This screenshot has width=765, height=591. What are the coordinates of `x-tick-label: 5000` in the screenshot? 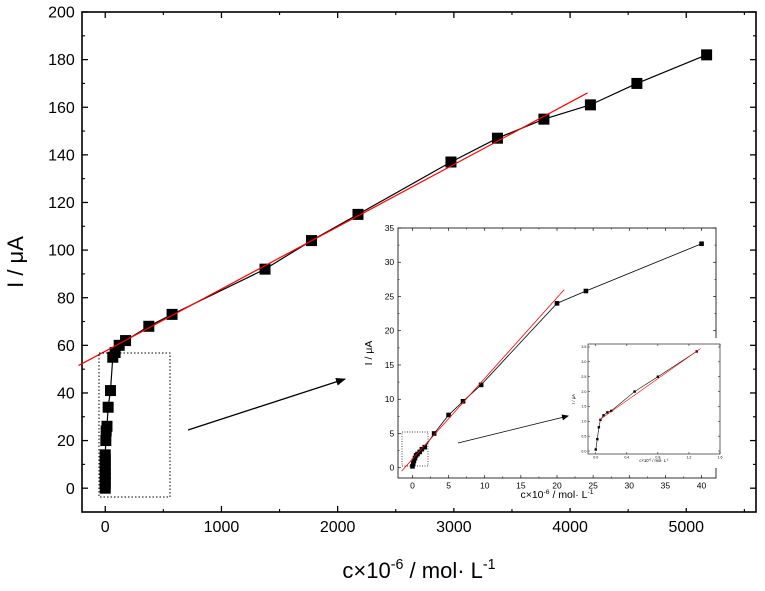 It's located at (686, 527).